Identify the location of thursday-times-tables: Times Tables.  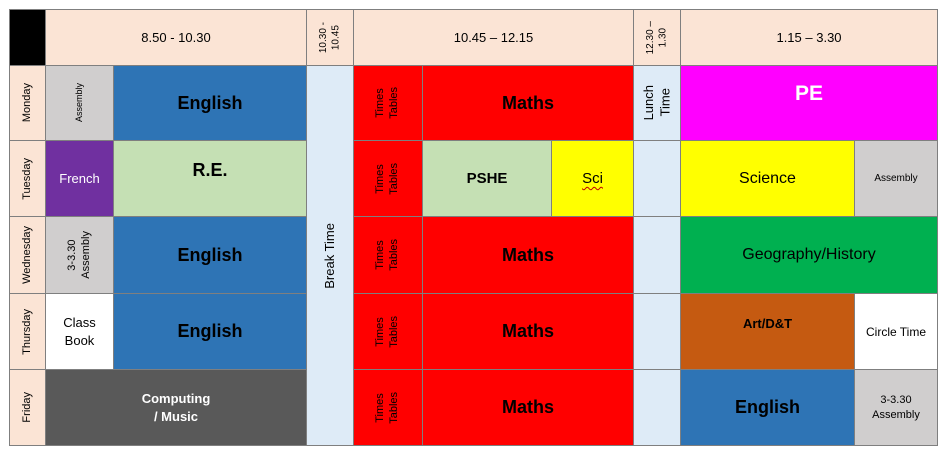
(388, 331).